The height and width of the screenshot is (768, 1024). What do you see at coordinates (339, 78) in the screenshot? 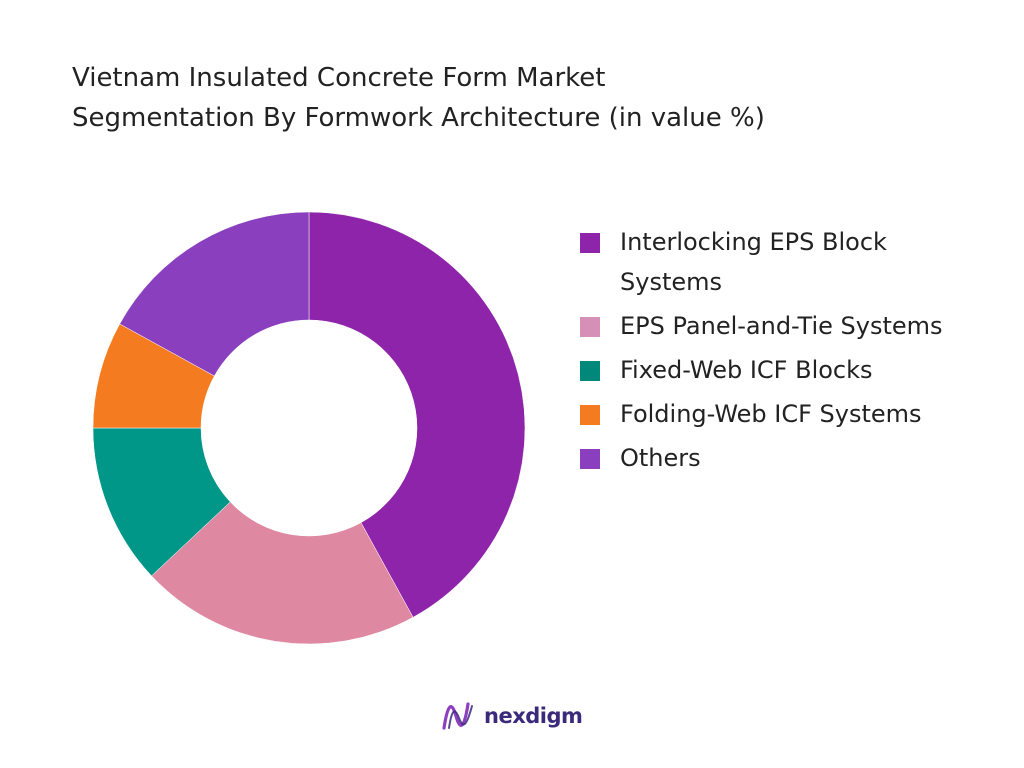
I see `chart-title-line-1: Vietnam Insulated Concrete Form Market` at bounding box center [339, 78].